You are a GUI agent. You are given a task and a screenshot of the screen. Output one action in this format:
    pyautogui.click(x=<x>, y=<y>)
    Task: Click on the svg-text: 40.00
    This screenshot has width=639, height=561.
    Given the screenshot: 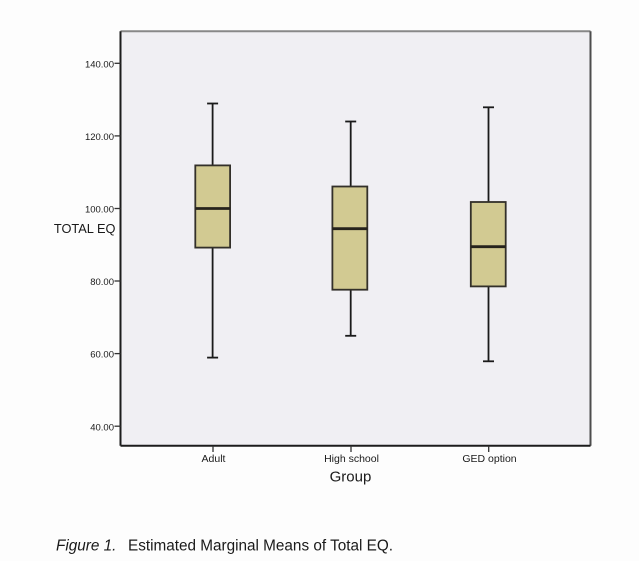 What is the action you would take?
    pyautogui.click(x=102, y=427)
    